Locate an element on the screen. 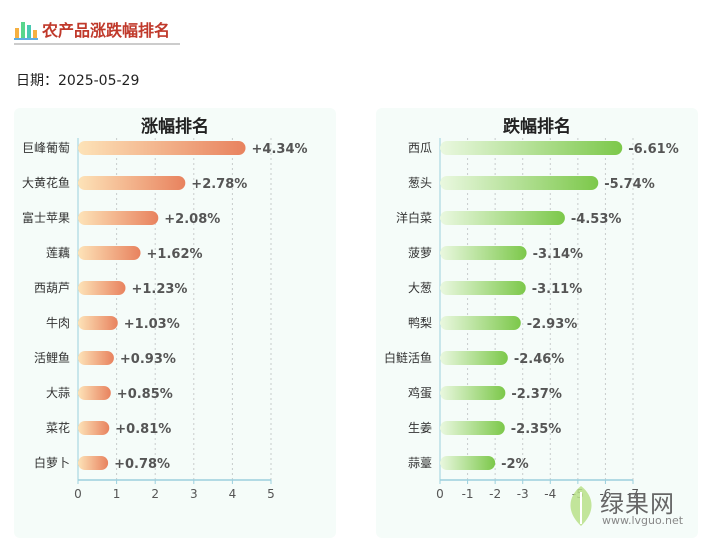  fall-category-label: 菠萝 is located at coordinates (420, 253).